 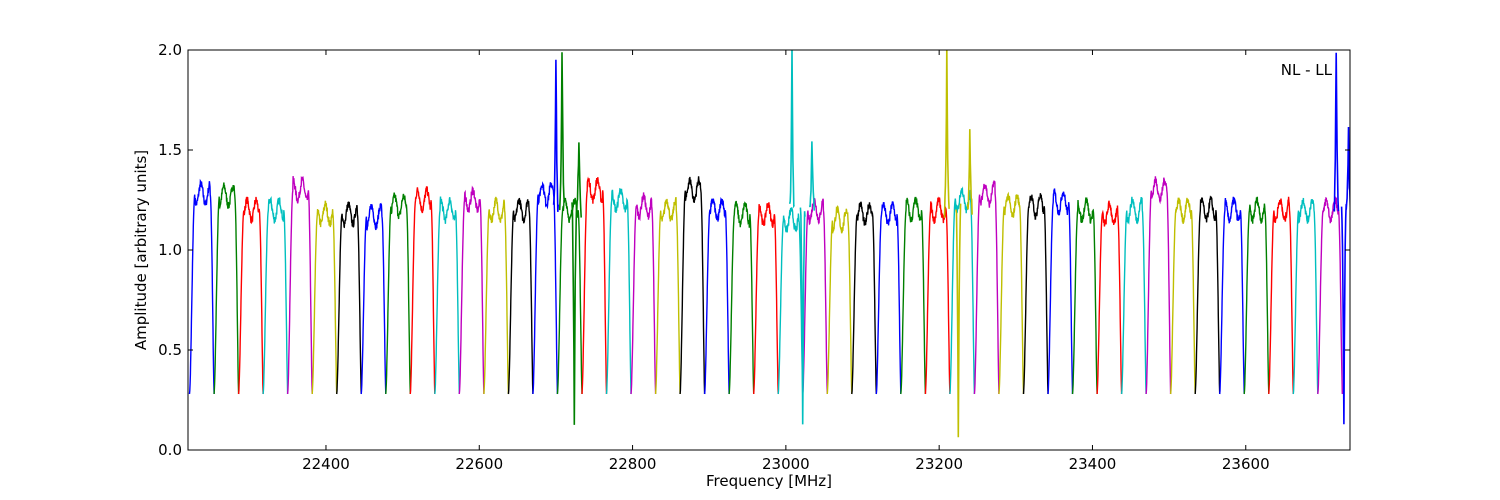 I want to click on x-tick-label: 23600, so click(x=1246, y=464).